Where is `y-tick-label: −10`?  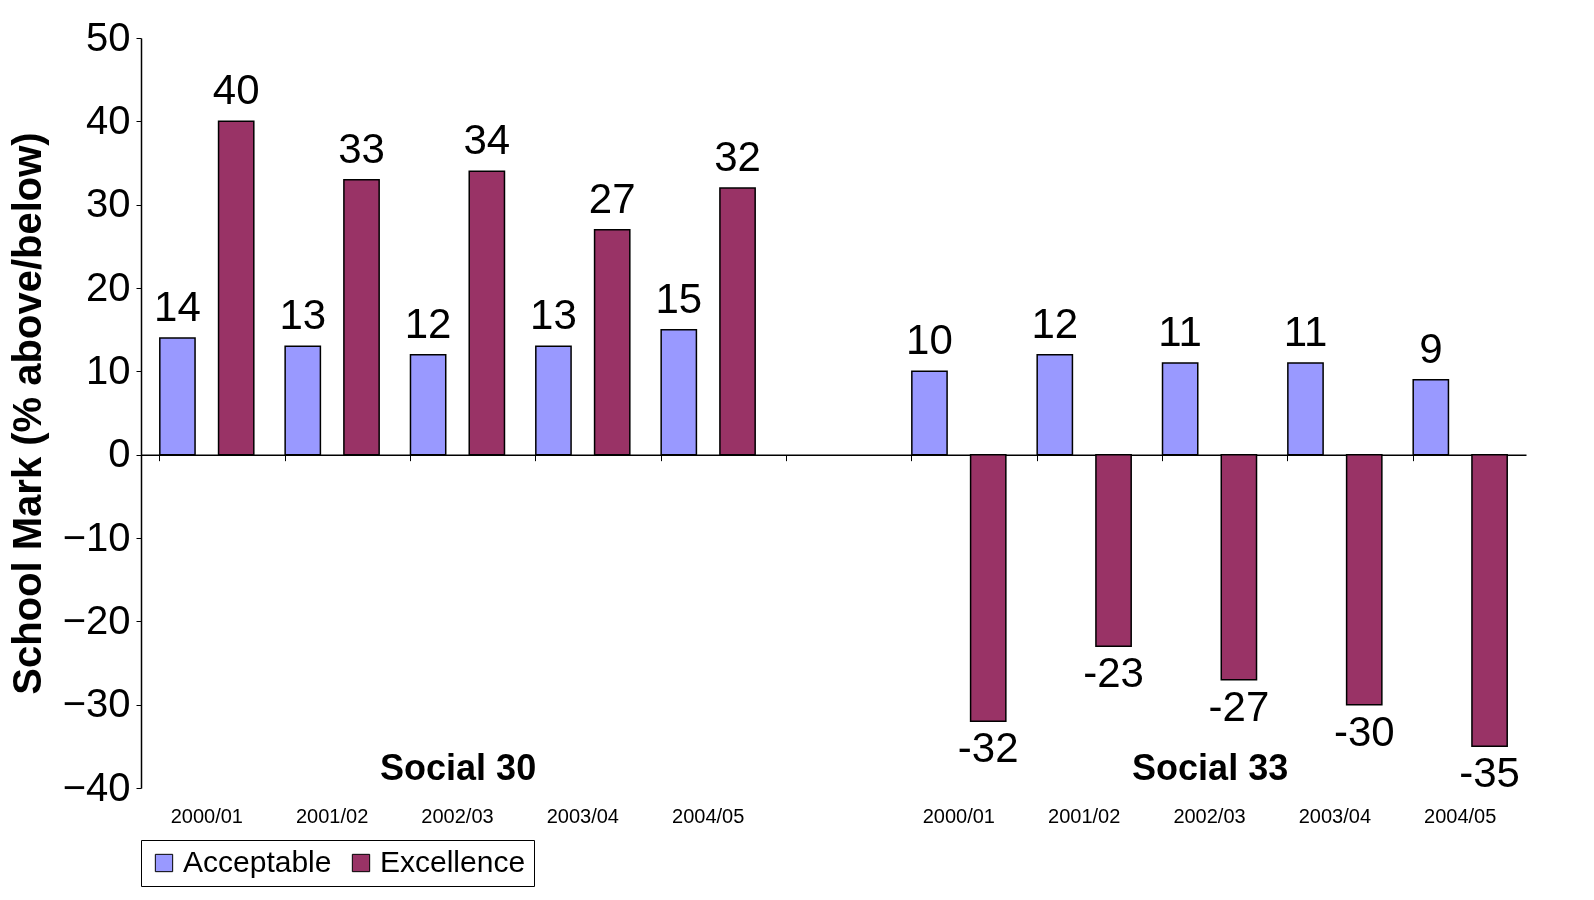 y-tick-label: −10 is located at coordinates (96, 536).